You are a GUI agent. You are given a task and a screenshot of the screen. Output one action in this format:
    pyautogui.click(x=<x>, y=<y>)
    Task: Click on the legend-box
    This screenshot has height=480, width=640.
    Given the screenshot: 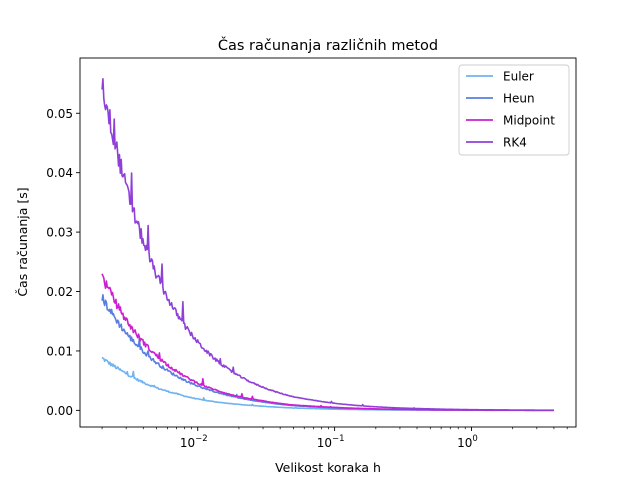 What is the action you would take?
    pyautogui.click(x=514, y=110)
    